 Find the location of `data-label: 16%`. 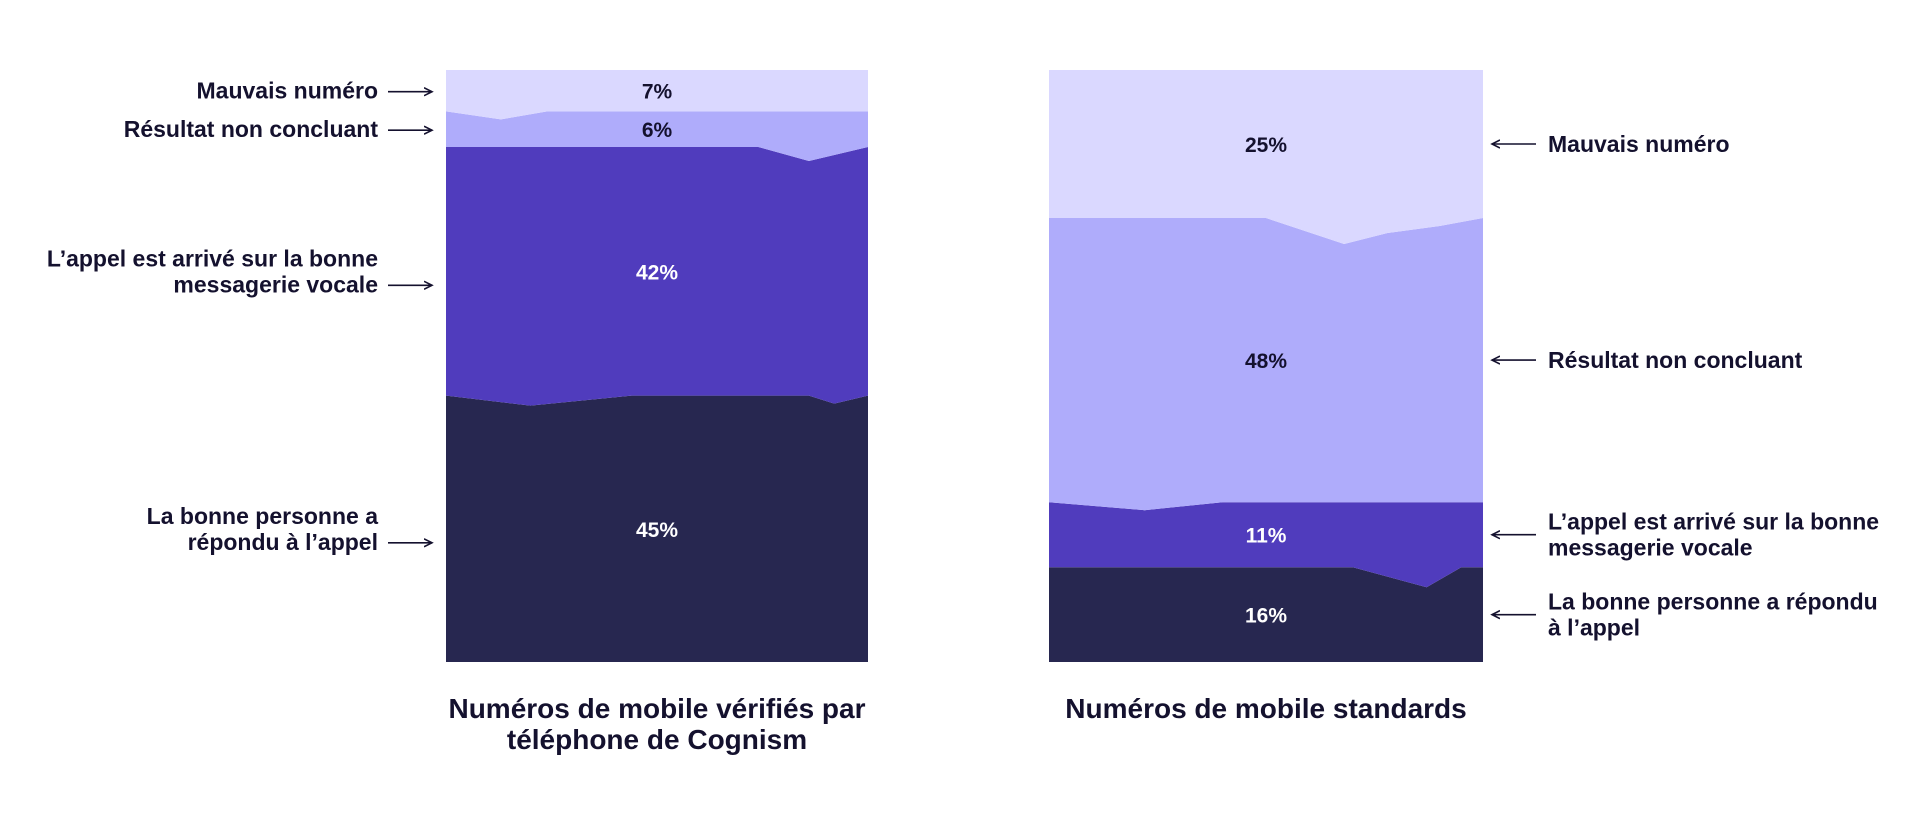

data-label: 16% is located at coordinates (1266, 616).